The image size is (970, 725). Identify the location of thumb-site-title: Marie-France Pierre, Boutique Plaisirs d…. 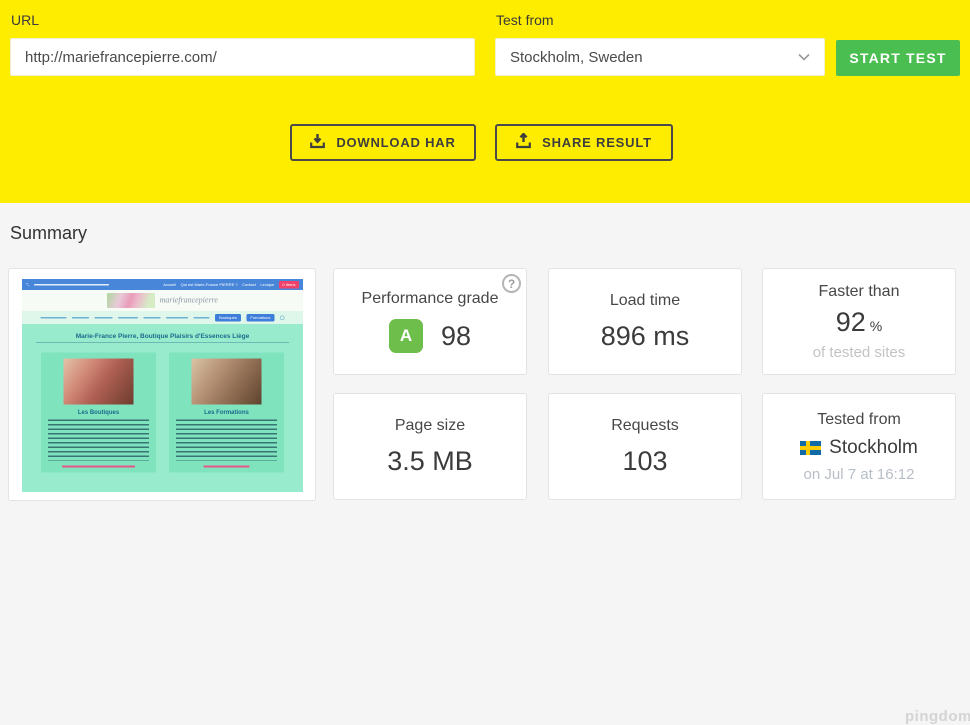
(162, 337).